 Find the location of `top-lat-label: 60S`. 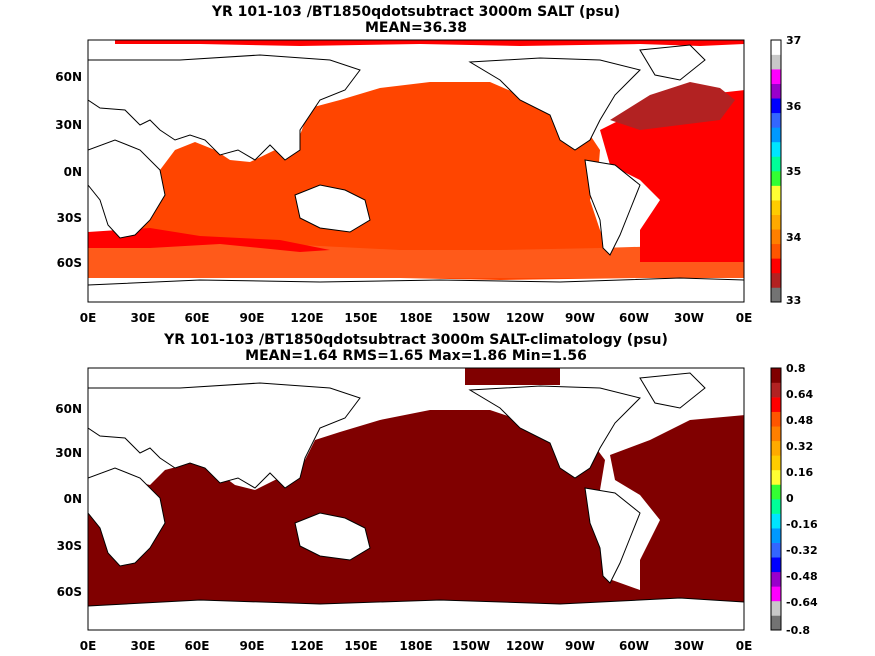

top-lat-label: 60S is located at coordinates (69, 263).